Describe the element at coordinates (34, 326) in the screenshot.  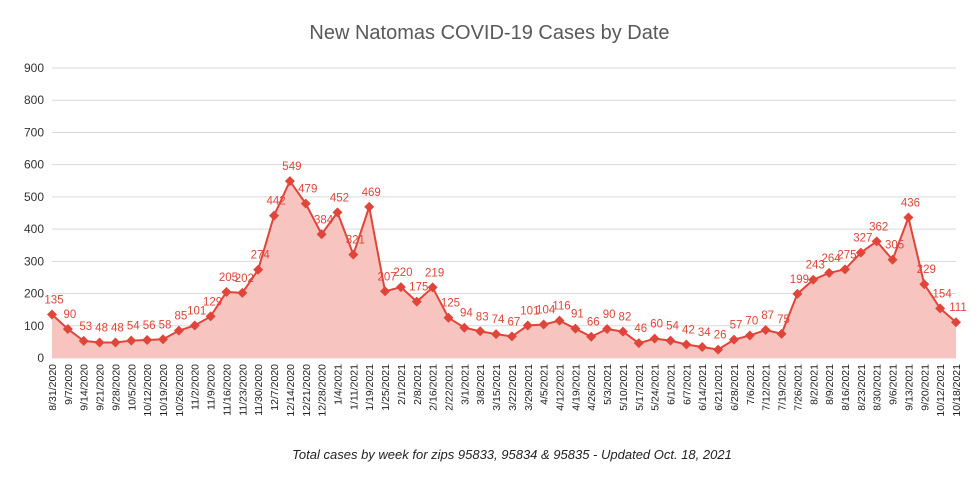
I see `y-tick-label: 100` at that location.